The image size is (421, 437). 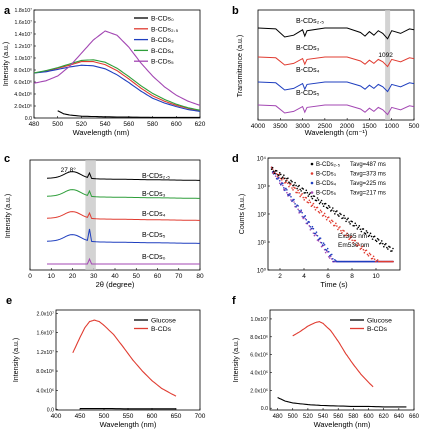 What do you see at coordinates (259, 391) in the screenshot?
I see `panel-f-y-tick-label: 2.0x10⁶` at bounding box center [259, 391].